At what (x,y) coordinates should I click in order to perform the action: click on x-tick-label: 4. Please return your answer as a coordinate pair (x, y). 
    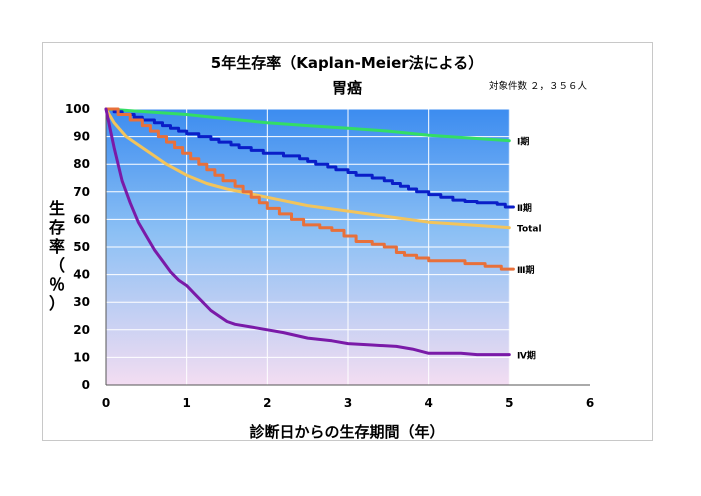
    Looking at the image, I should click on (428, 403).